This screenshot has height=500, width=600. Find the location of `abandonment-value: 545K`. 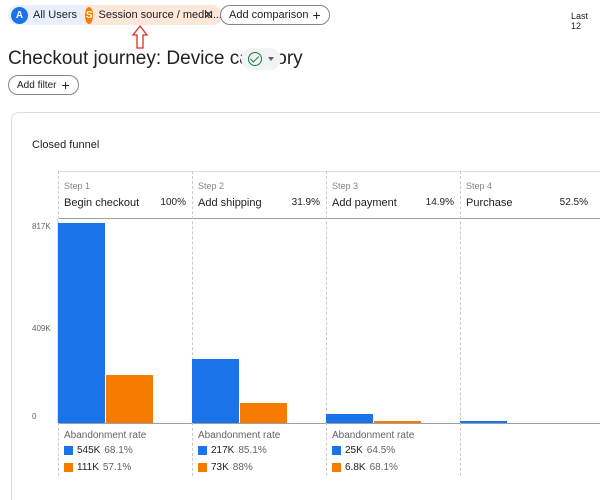

abandonment-value: 545K is located at coordinates (89, 450).